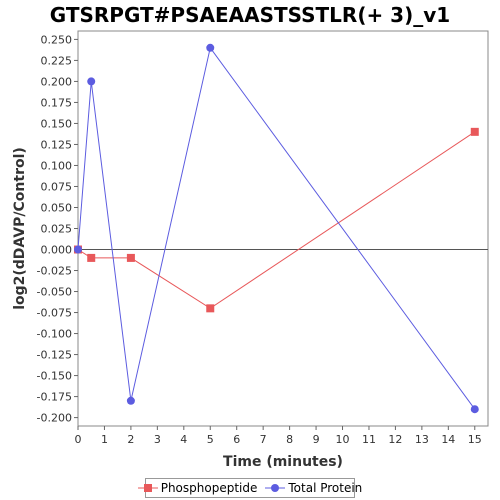 The image size is (500, 500). Describe the element at coordinates (57, 144) in the screenshot. I see `y-tick-label: 0.125` at that location.